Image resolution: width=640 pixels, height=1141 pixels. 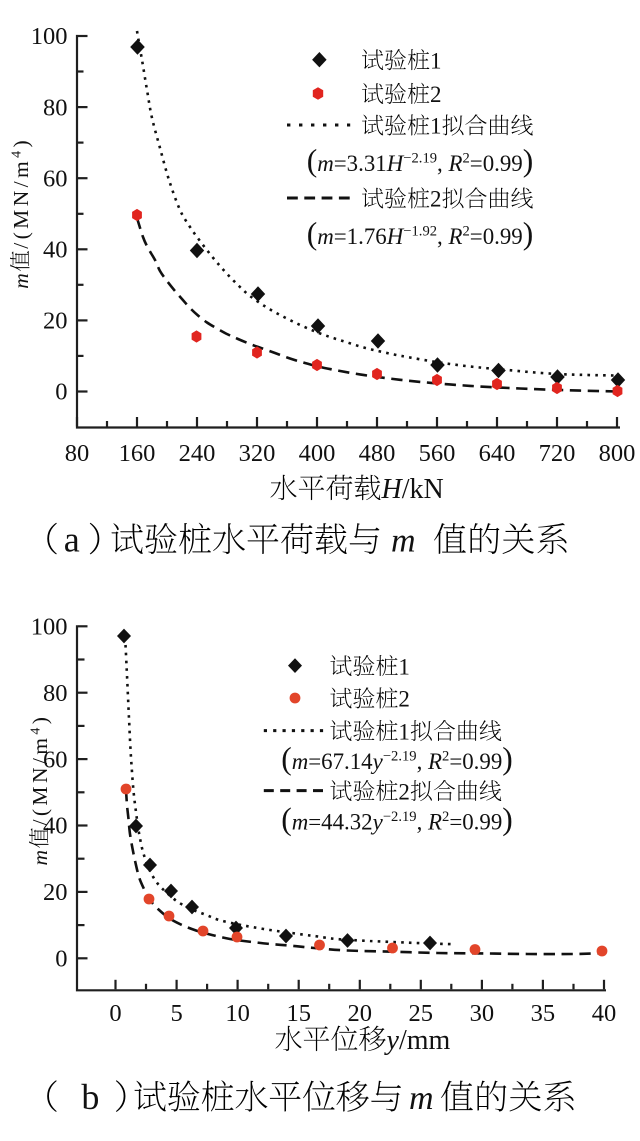 What do you see at coordinates (317, 453) in the screenshot?
I see `svg-text: 400` at bounding box center [317, 453].